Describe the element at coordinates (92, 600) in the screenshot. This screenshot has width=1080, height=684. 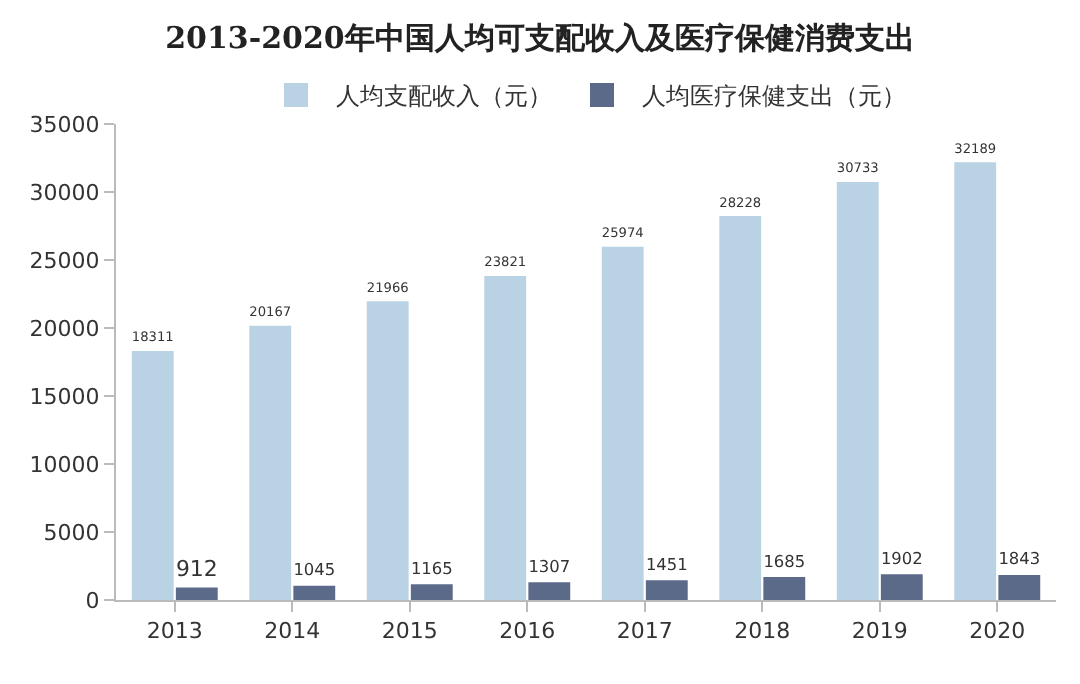
I see `y-tick-label: 0` at that location.